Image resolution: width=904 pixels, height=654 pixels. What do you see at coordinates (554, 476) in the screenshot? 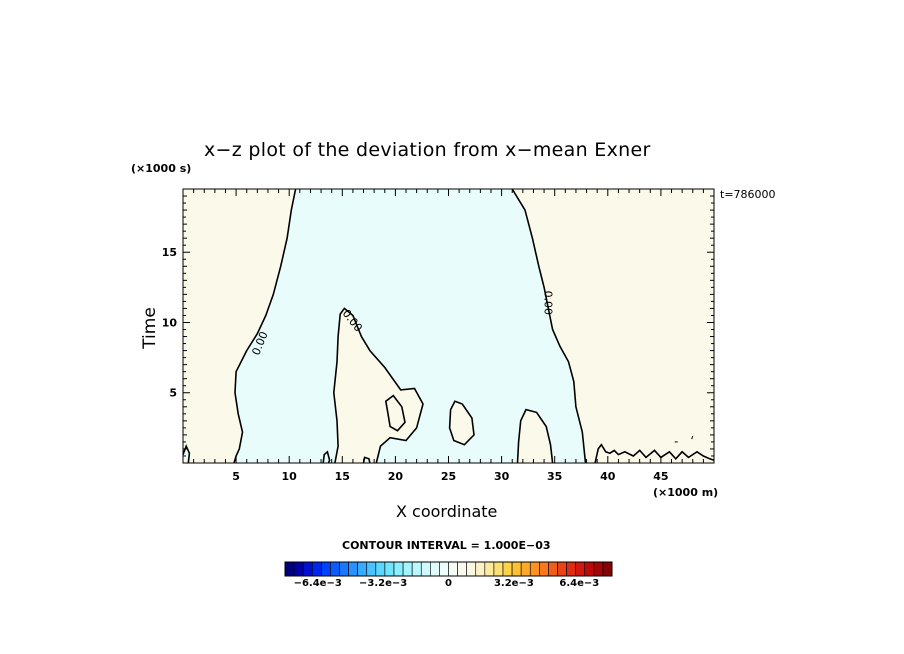
I see `x-tick-label: 35` at bounding box center [554, 476].